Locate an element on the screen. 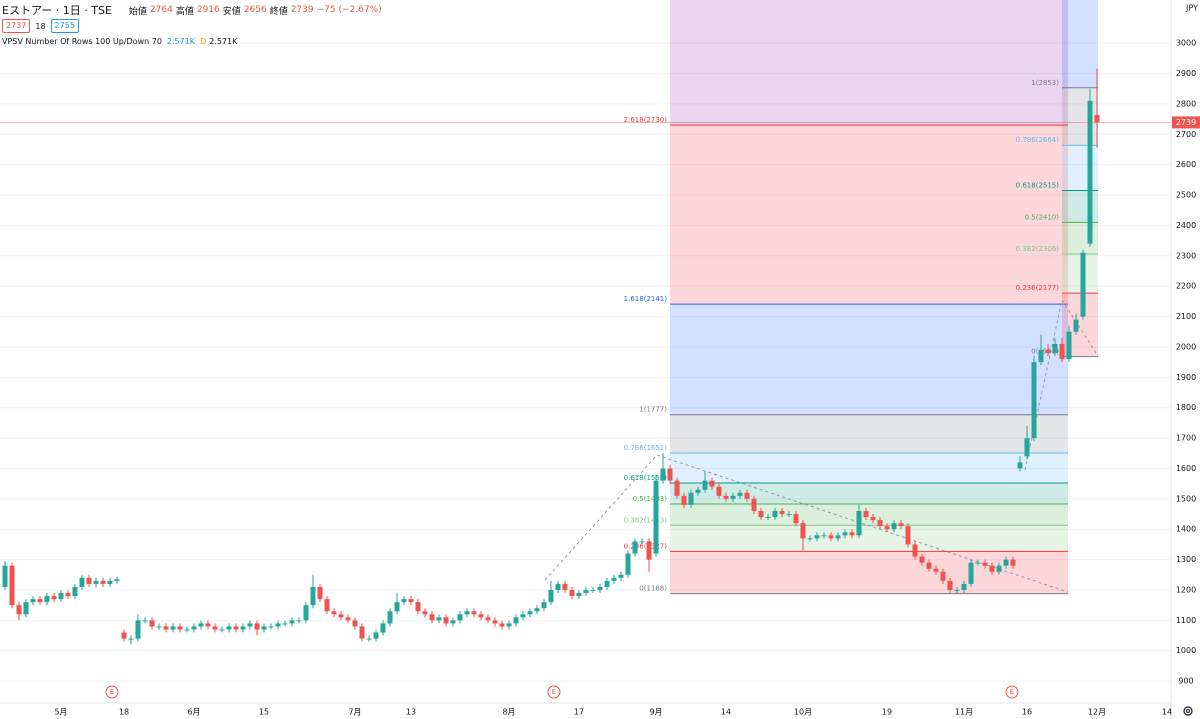 This screenshot has width=1200, height=719. event-label: E is located at coordinates (554, 692).